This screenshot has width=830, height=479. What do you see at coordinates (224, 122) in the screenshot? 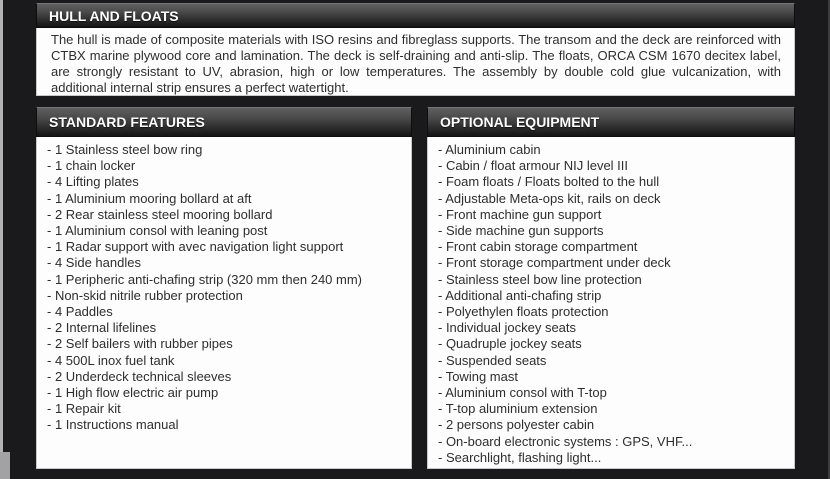
I see `standard-features-header: STANDARD FEATURES` at bounding box center [224, 122].